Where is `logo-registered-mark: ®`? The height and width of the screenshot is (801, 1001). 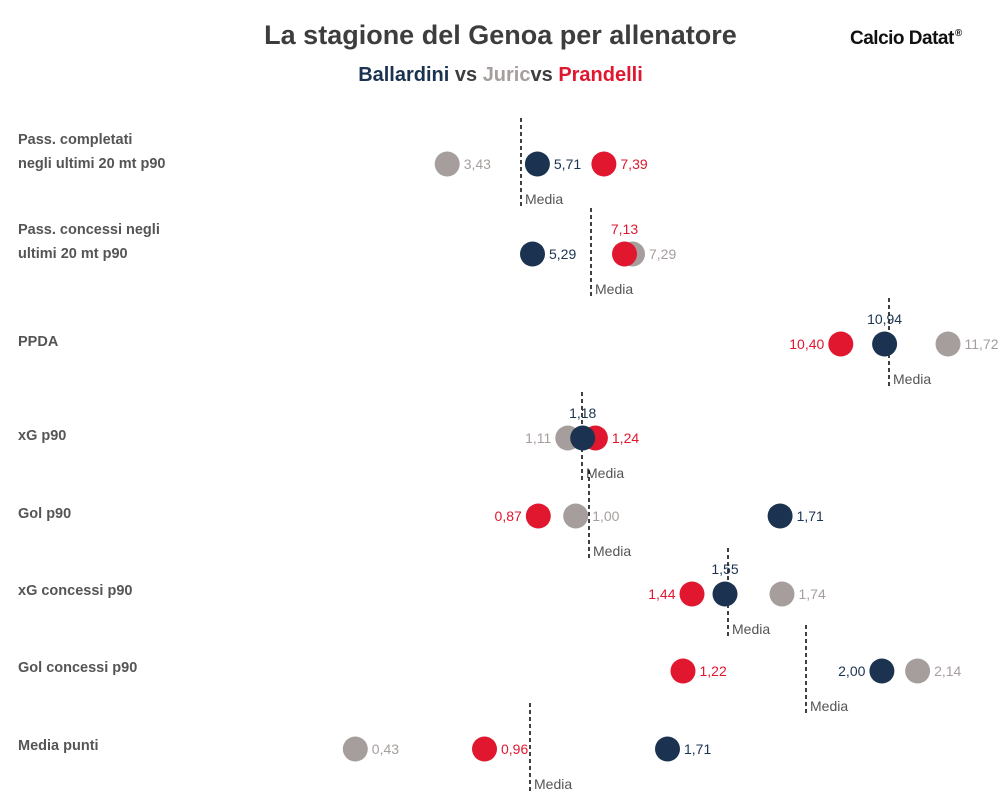
logo-registered-mark: ® is located at coordinates (958, 33).